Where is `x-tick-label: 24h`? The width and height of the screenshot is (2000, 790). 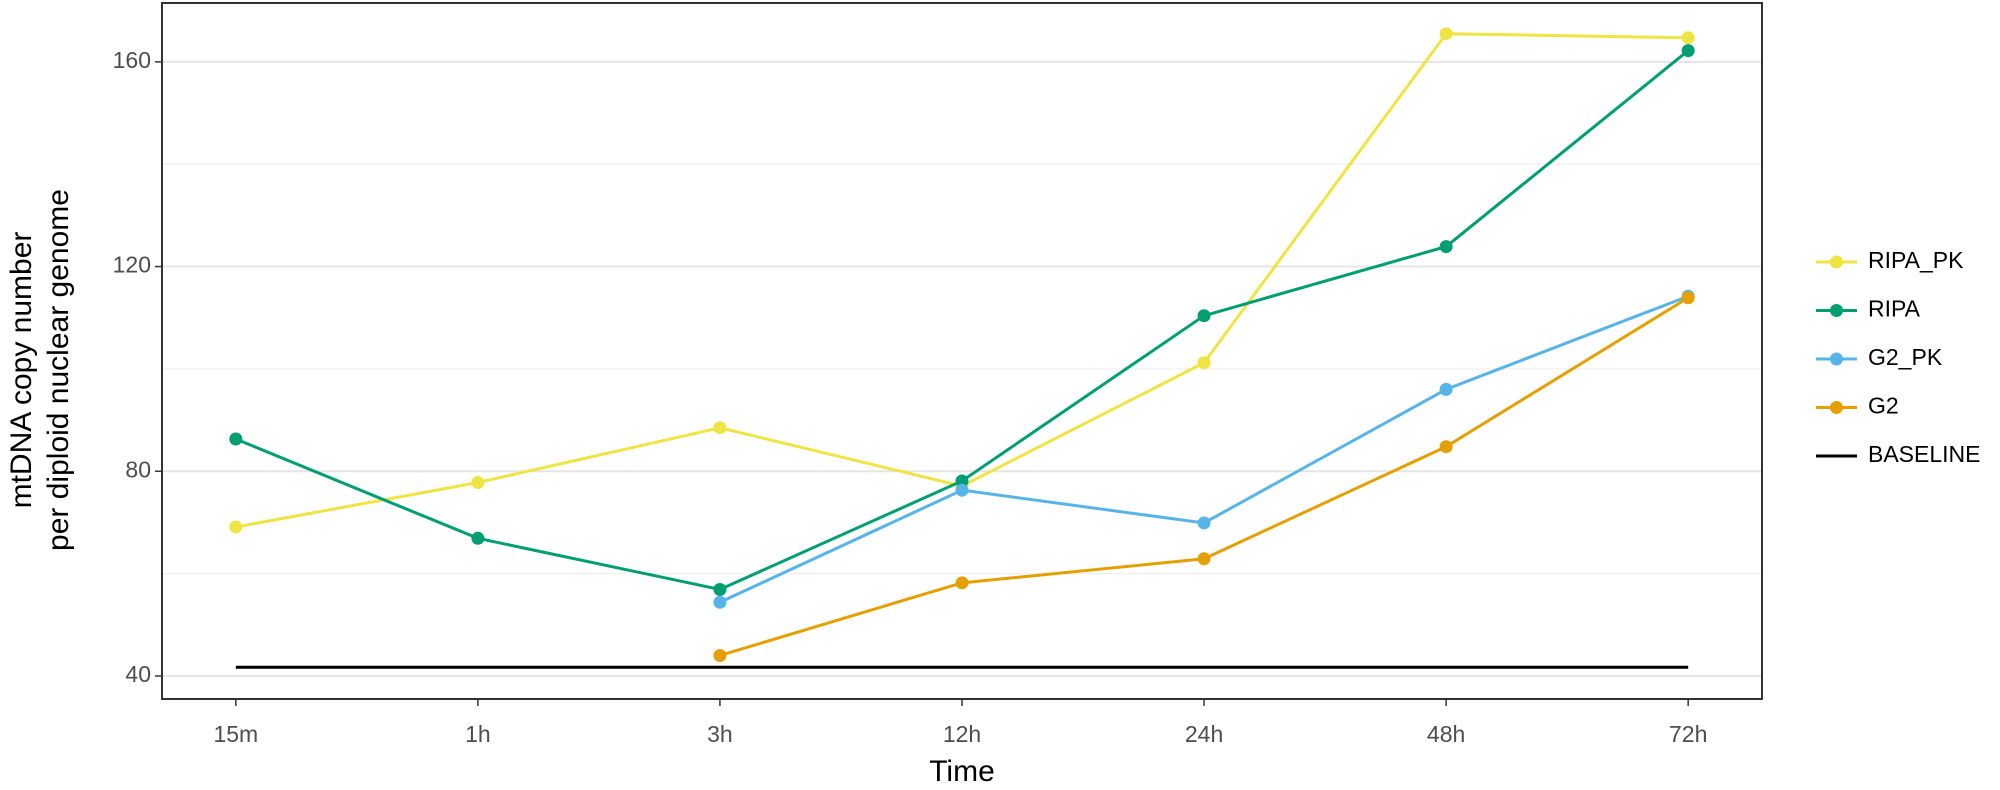 x-tick-label: 24h is located at coordinates (1204, 734).